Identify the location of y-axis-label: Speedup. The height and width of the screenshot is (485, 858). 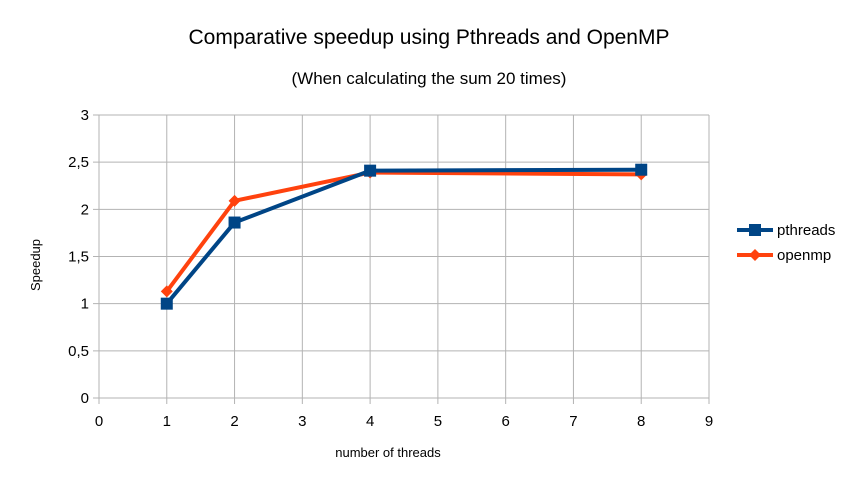
(35, 265).